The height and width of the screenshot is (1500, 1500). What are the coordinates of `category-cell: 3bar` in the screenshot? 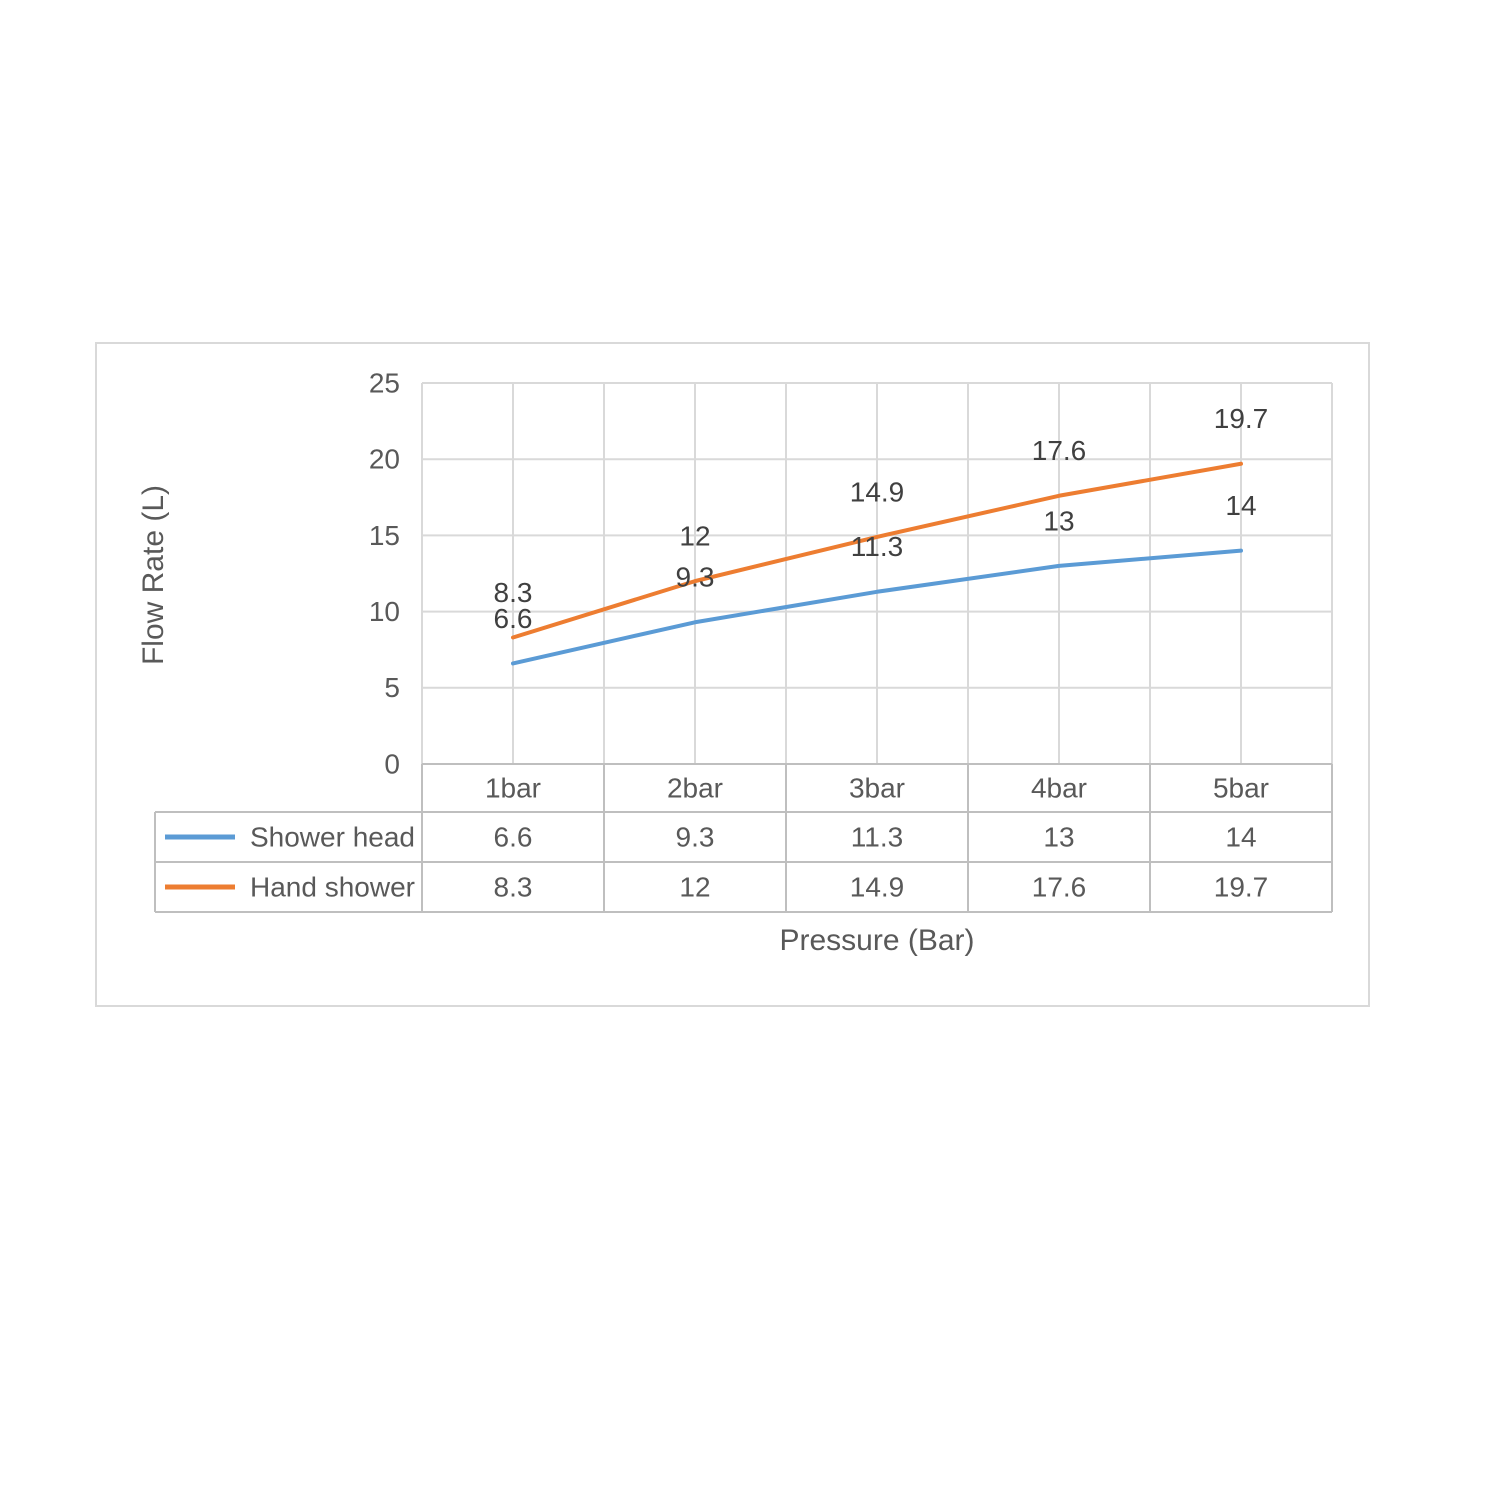 It's located at (877, 787).